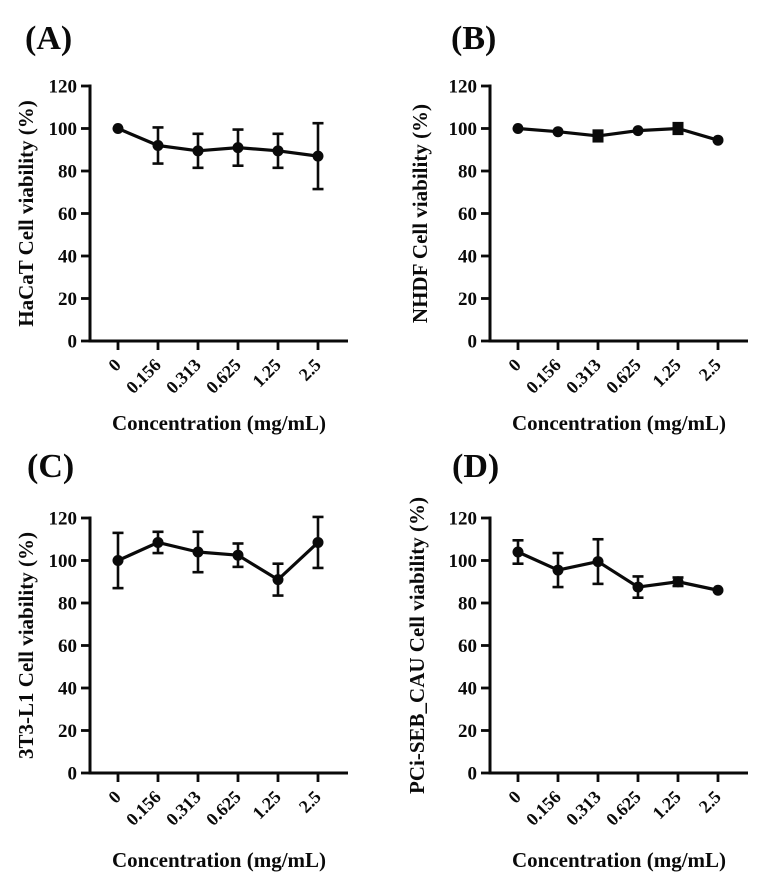 The height and width of the screenshot is (880, 767). Describe the element at coordinates (50, 466) in the screenshot. I see `panel-label: (C)` at that location.